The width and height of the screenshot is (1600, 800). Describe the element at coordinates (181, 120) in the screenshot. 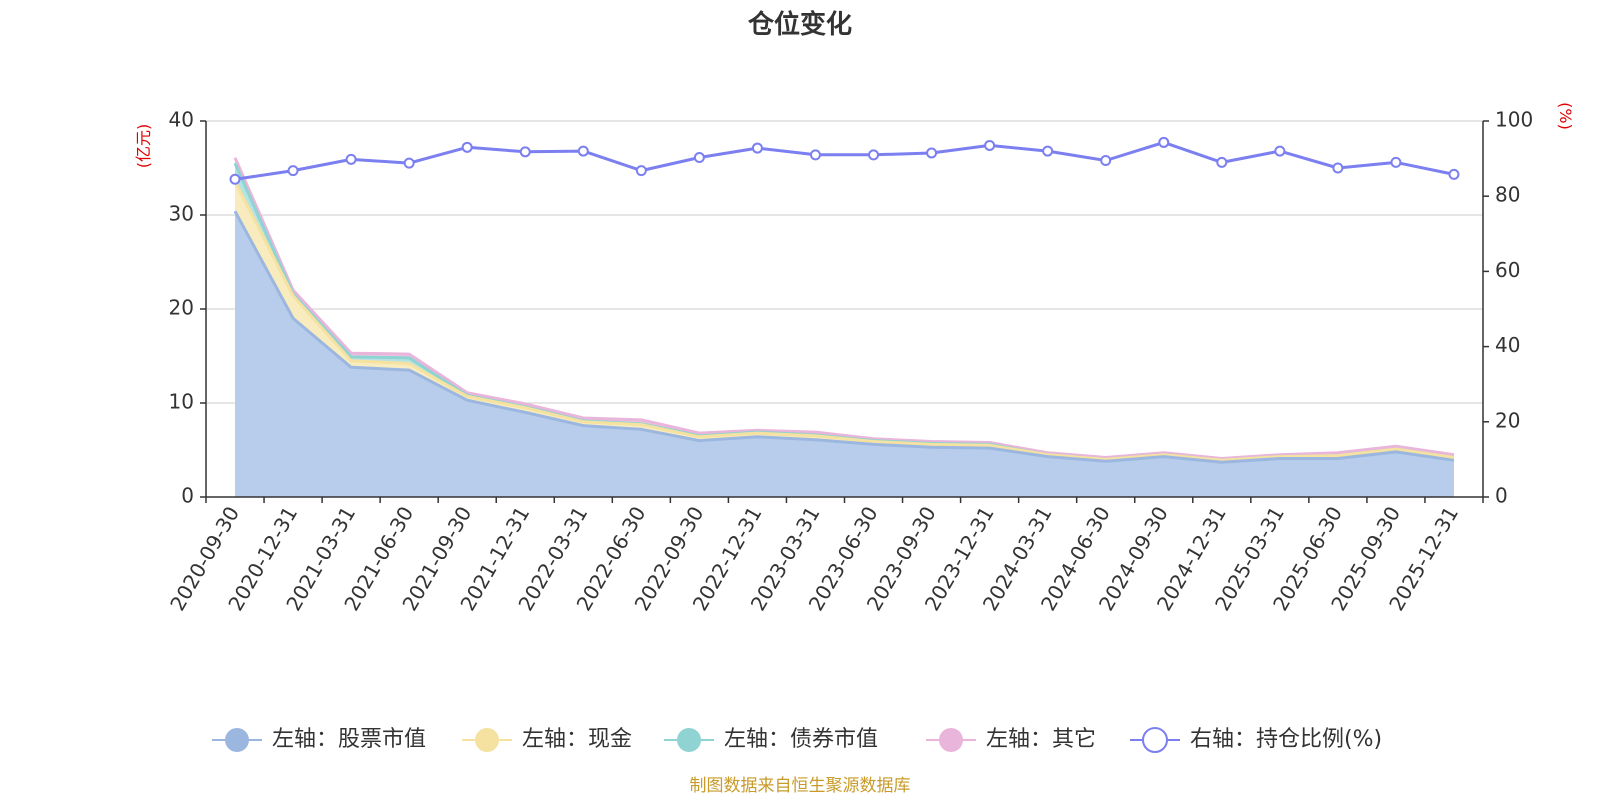

I see `left-tick-label: 40` at that location.